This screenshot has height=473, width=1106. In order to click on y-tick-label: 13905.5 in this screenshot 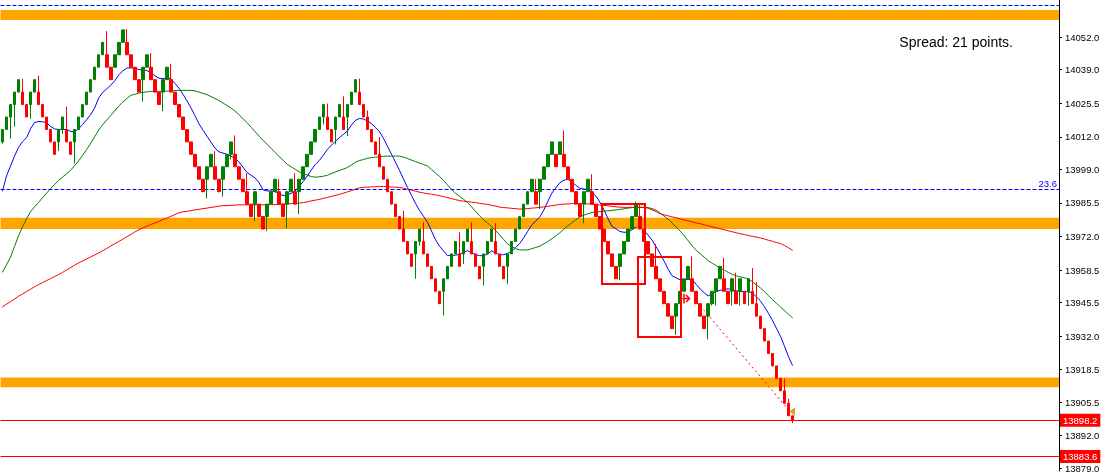, I will do `click(1082, 402)`.